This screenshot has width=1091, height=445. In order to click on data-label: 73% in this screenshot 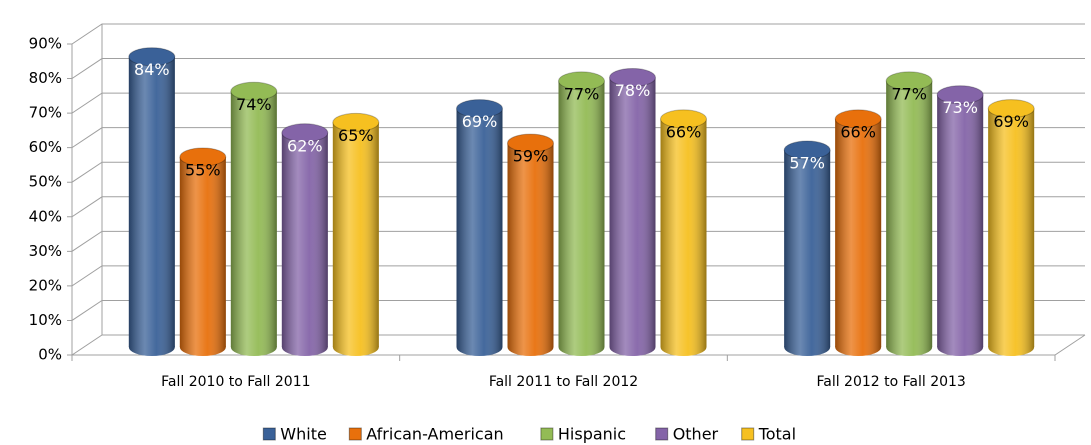, I will do `click(960, 107)`.